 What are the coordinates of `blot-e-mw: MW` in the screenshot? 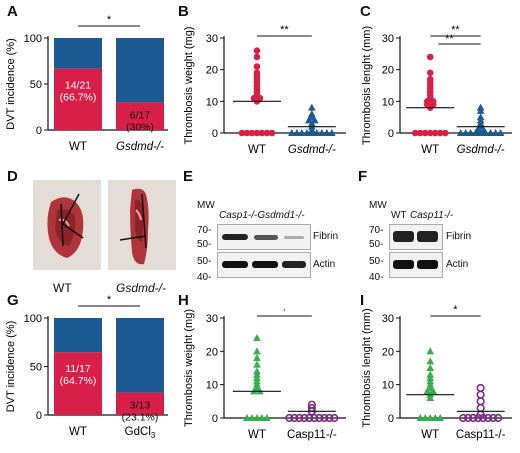 It's located at (206, 205).